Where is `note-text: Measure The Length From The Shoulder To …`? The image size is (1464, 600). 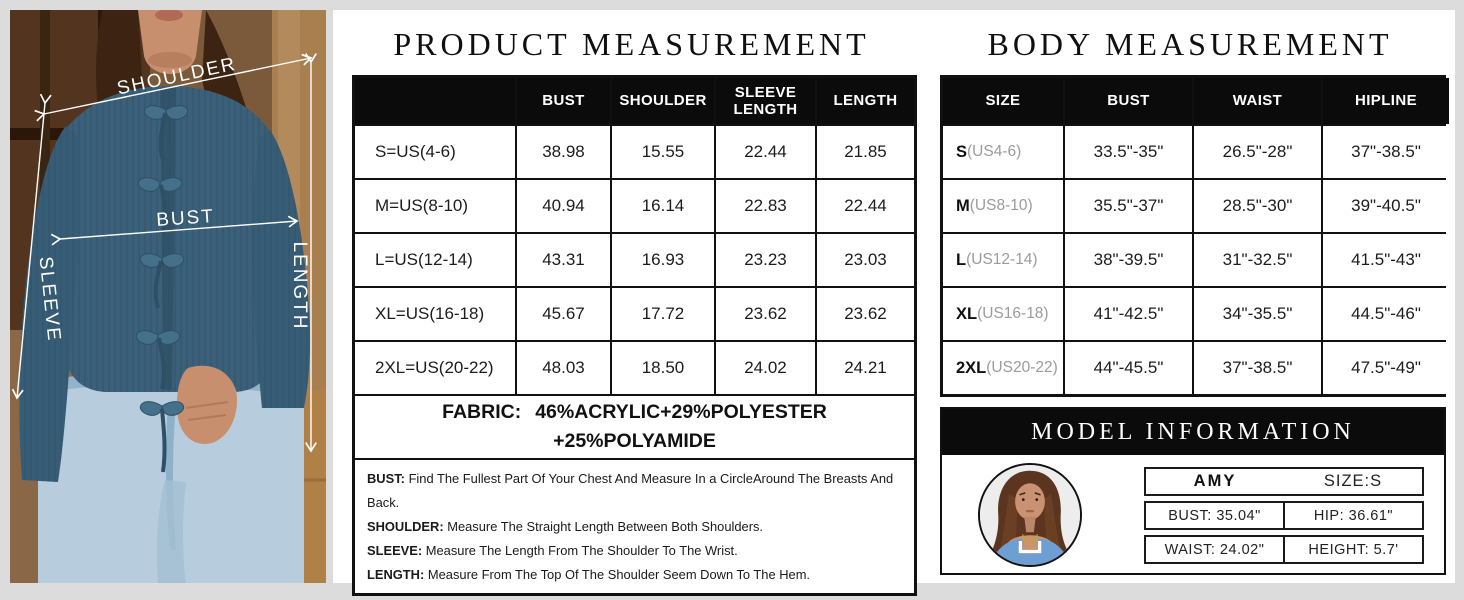 note-text: Measure The Length From The Shoulder To … is located at coordinates (581, 550).